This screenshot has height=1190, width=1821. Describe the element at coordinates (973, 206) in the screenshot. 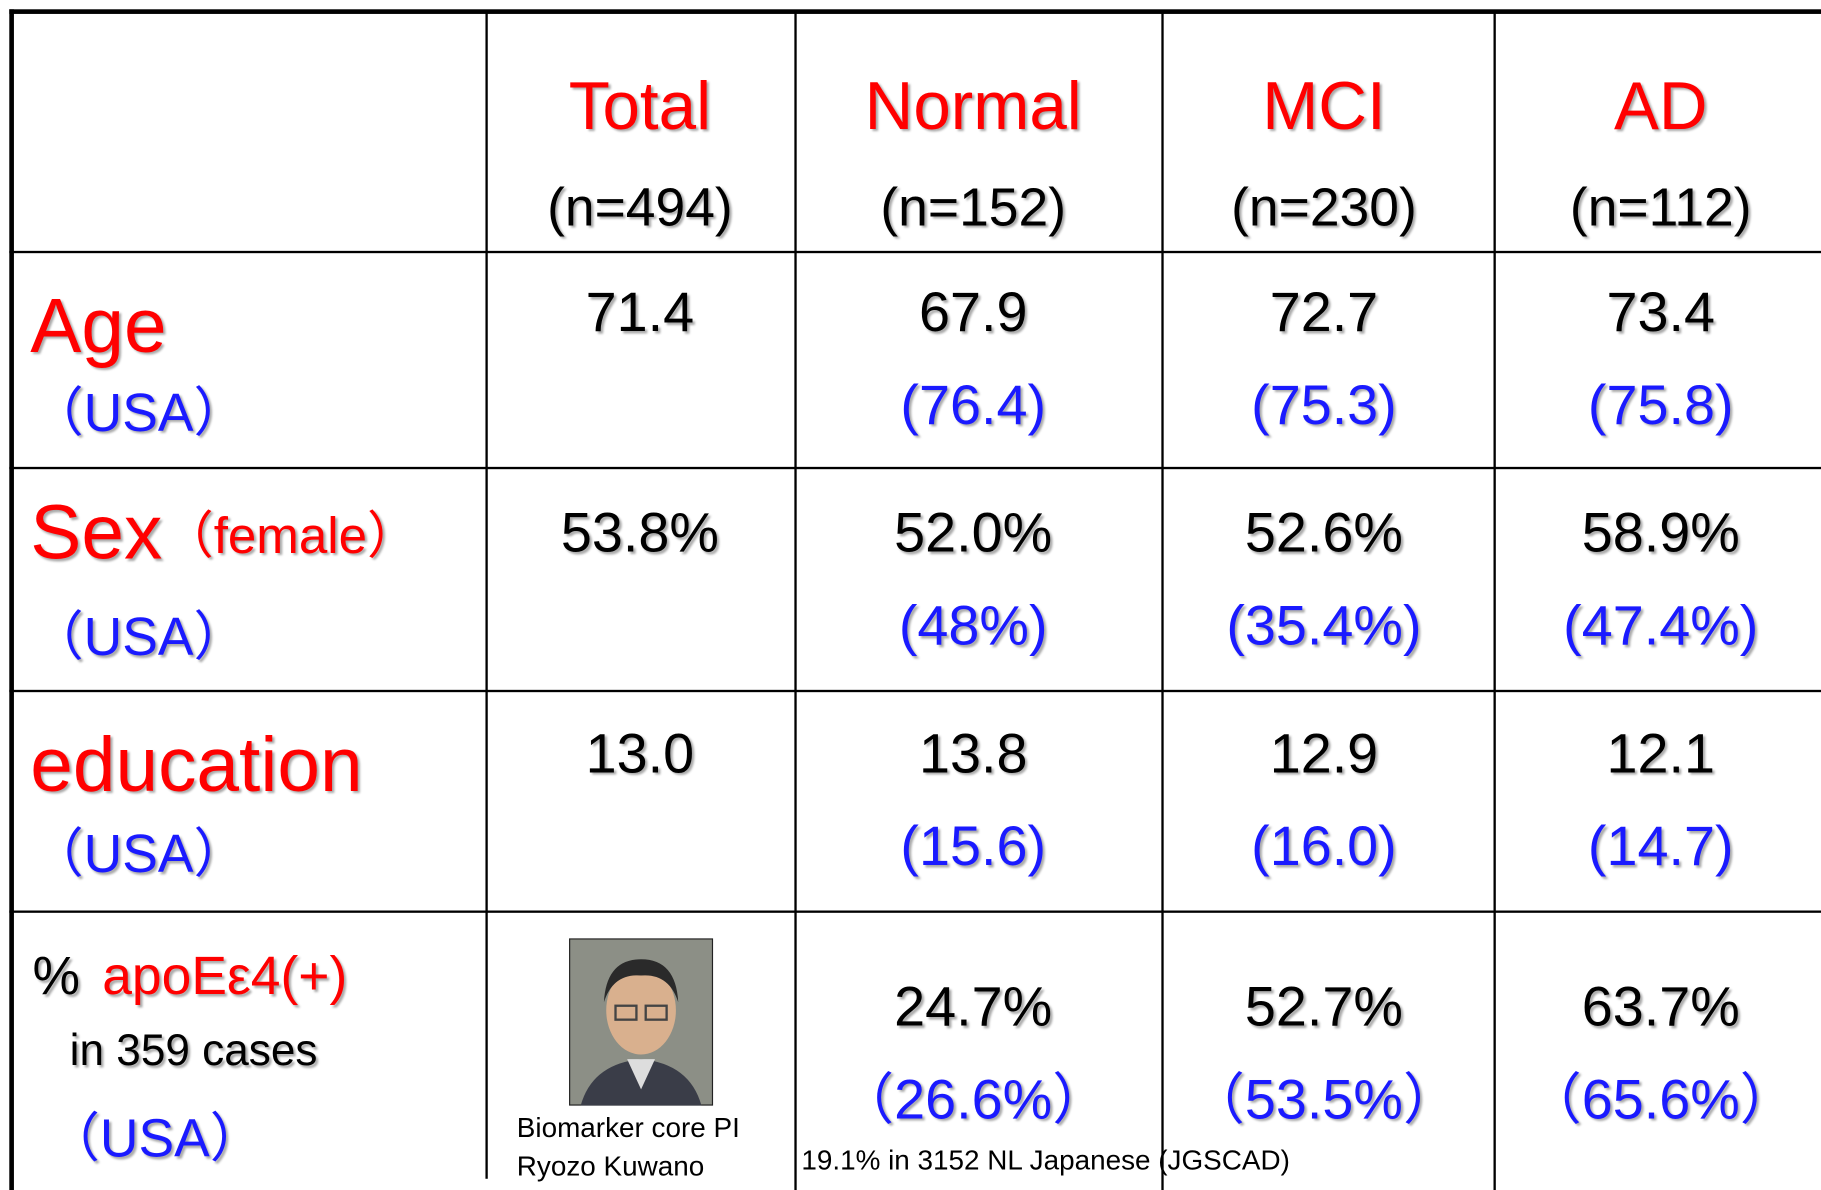

I see `column-count: (n=152)` at that location.